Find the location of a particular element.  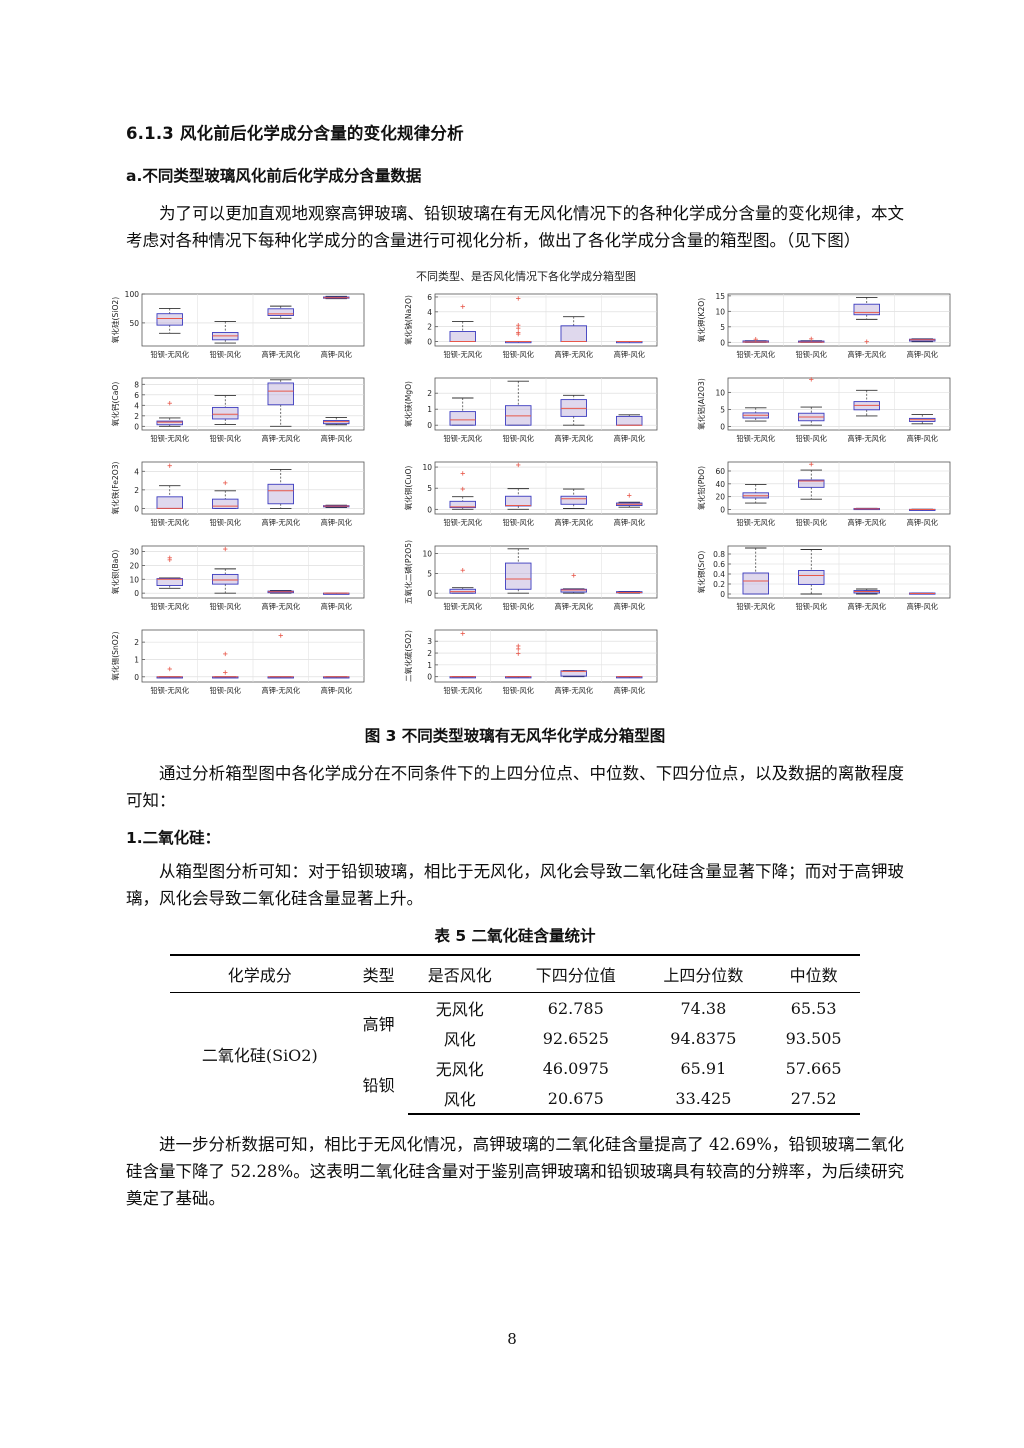

boxplot-panel-11: 0 5 10 铅钡-无风化 铅钡-风化 高钾-无风化 高钾-风化 五氧化二磷(P2O5) is located at coordinates (522, 579).